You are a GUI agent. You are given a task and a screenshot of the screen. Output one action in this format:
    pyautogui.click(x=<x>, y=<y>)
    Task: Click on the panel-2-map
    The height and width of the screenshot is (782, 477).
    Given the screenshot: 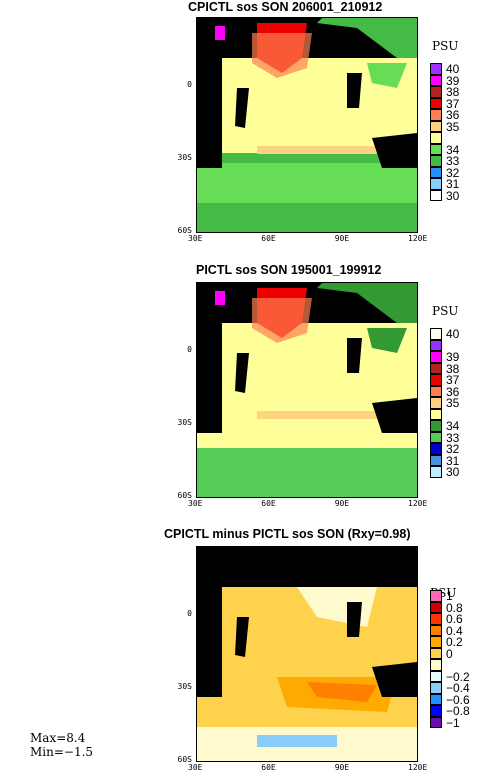 What is the action you would take?
    pyautogui.click(x=307, y=390)
    